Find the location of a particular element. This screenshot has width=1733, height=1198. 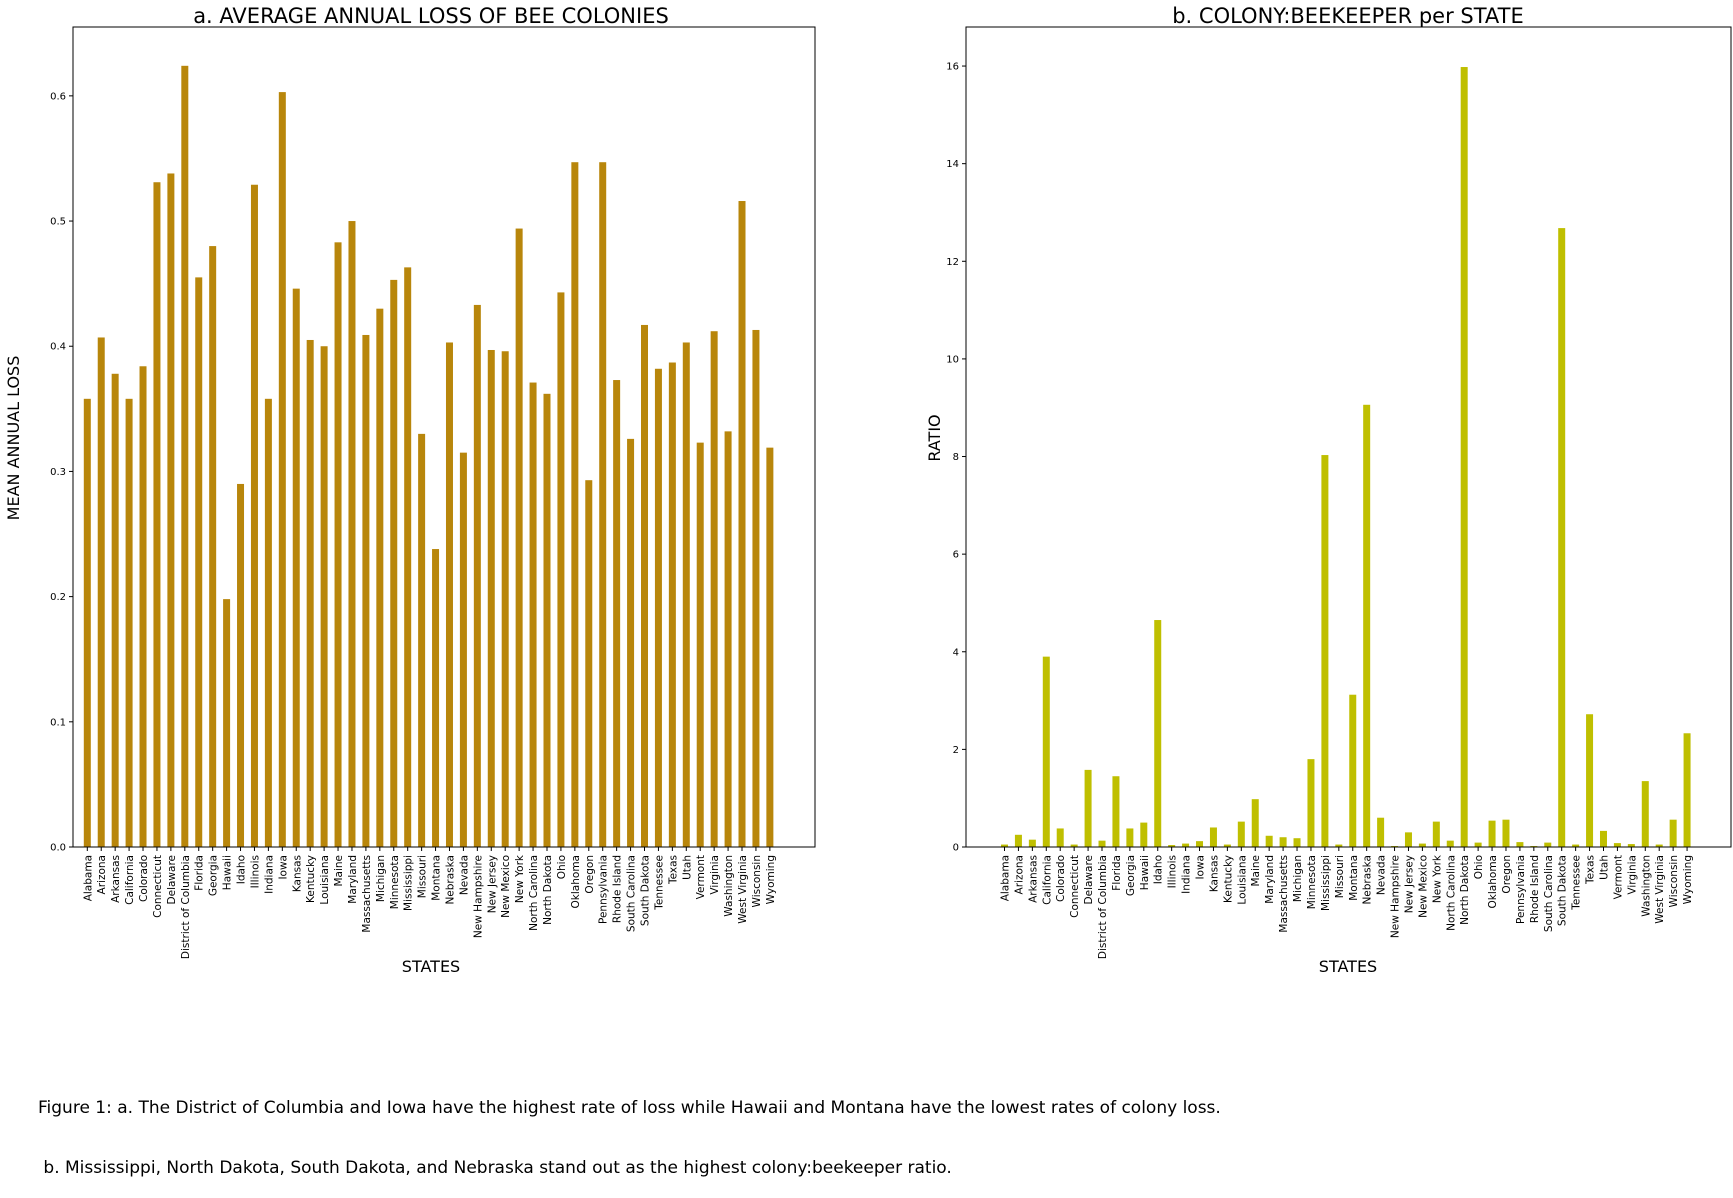

y-tick-label: 14 is located at coordinates (952, 164).